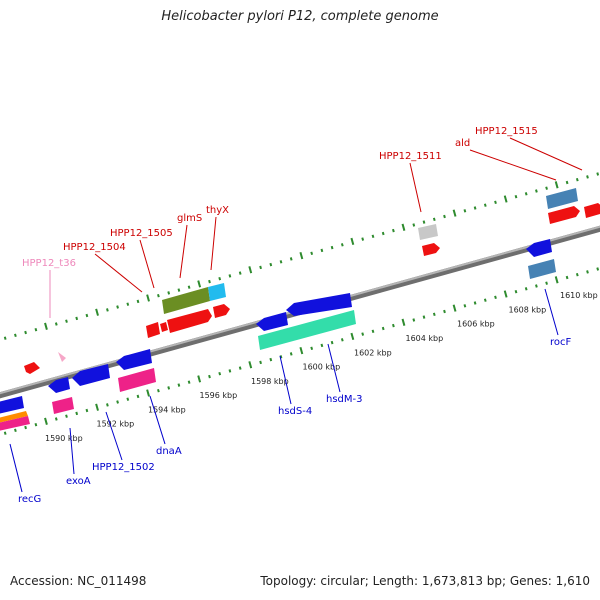 The height and width of the screenshot is (600, 600). Describe the element at coordinates (169, 451) in the screenshot. I see `gene-label: dnaA` at that location.